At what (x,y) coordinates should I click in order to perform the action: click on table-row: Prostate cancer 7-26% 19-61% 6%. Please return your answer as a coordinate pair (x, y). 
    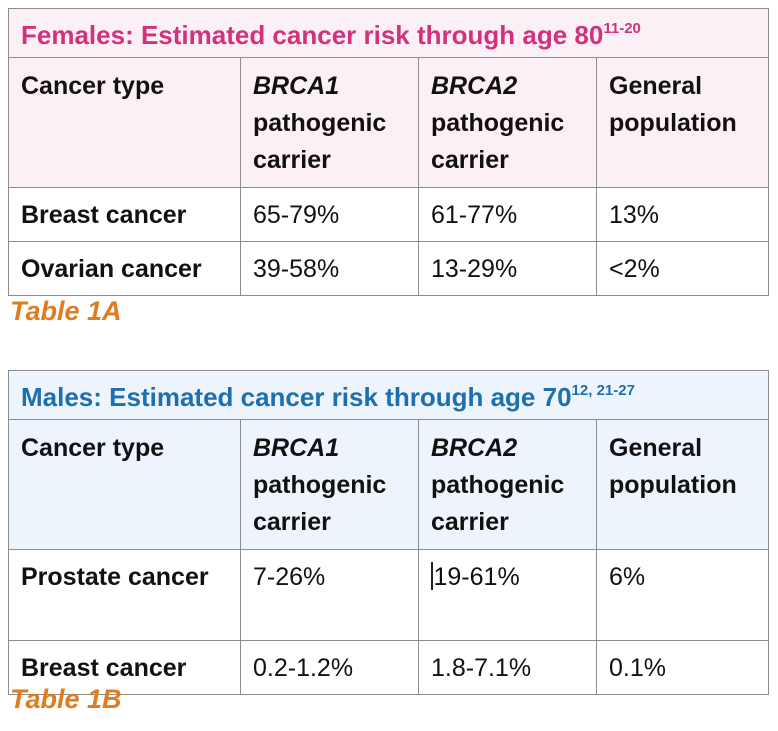
    Looking at the image, I should click on (388, 595).